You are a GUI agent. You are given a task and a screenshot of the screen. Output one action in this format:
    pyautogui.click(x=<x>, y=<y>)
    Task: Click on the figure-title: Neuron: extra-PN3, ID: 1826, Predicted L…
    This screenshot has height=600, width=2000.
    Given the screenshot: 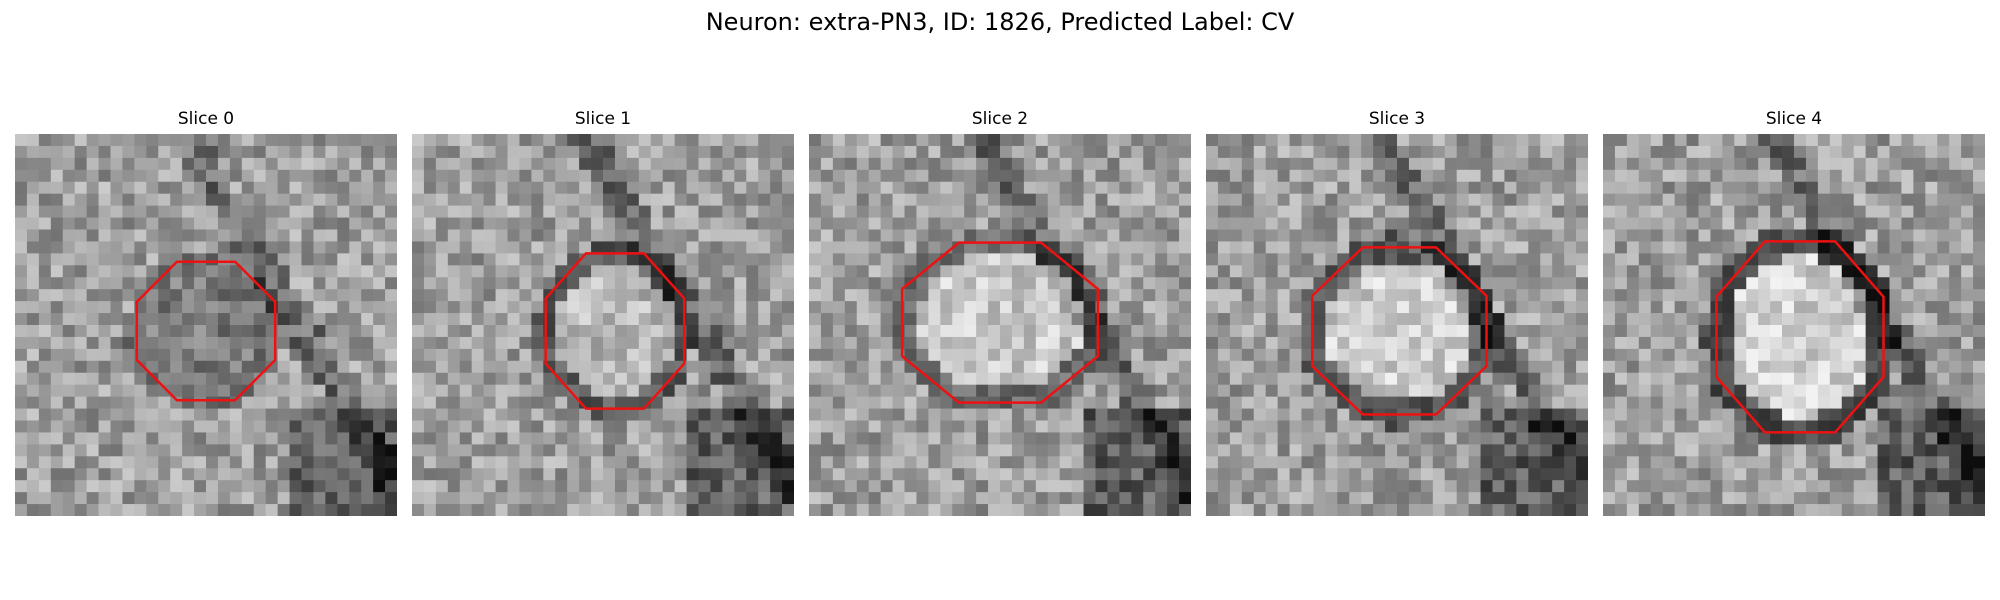 What is the action you would take?
    pyautogui.click(x=1000, y=22)
    